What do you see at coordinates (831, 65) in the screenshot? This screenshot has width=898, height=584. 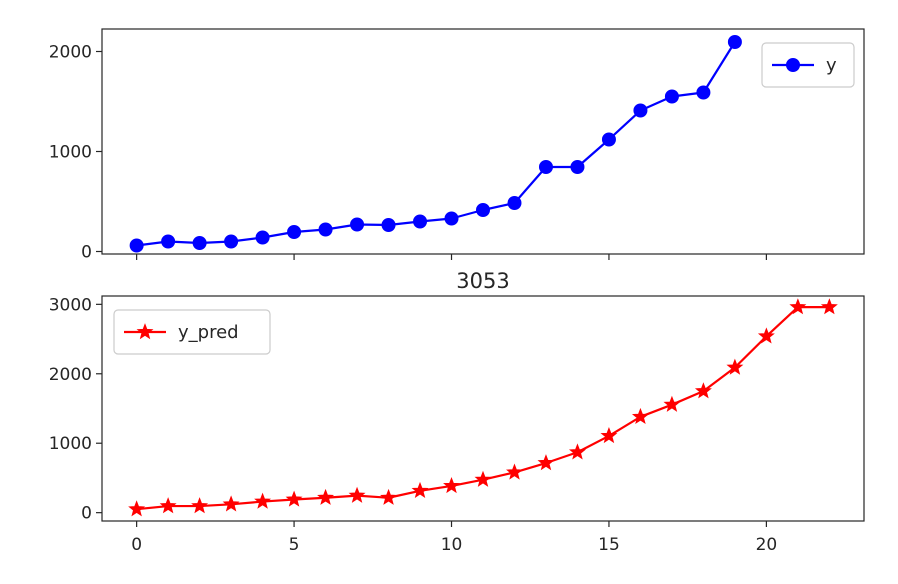 I see `legend-label: y` at bounding box center [831, 65].